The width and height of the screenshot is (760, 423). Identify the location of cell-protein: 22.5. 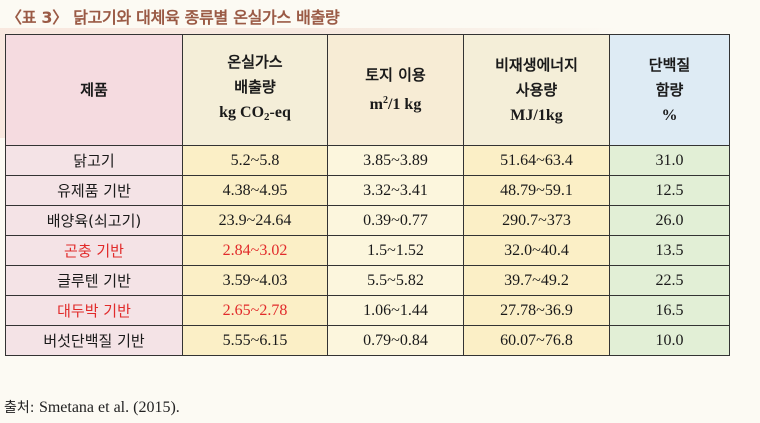
(669, 280).